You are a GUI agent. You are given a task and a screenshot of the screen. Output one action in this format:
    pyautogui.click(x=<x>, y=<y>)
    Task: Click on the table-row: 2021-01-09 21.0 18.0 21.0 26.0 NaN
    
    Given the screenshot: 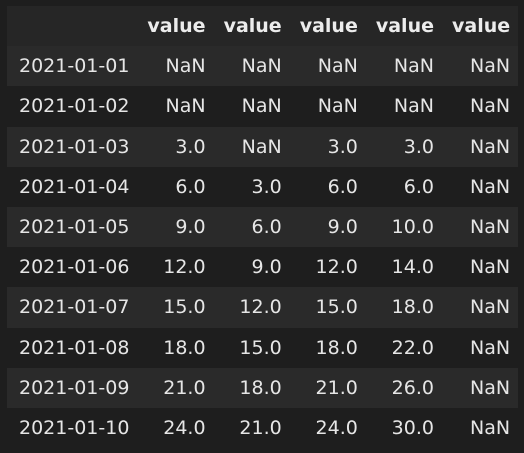 What is the action you would take?
    pyautogui.click(x=263, y=387)
    